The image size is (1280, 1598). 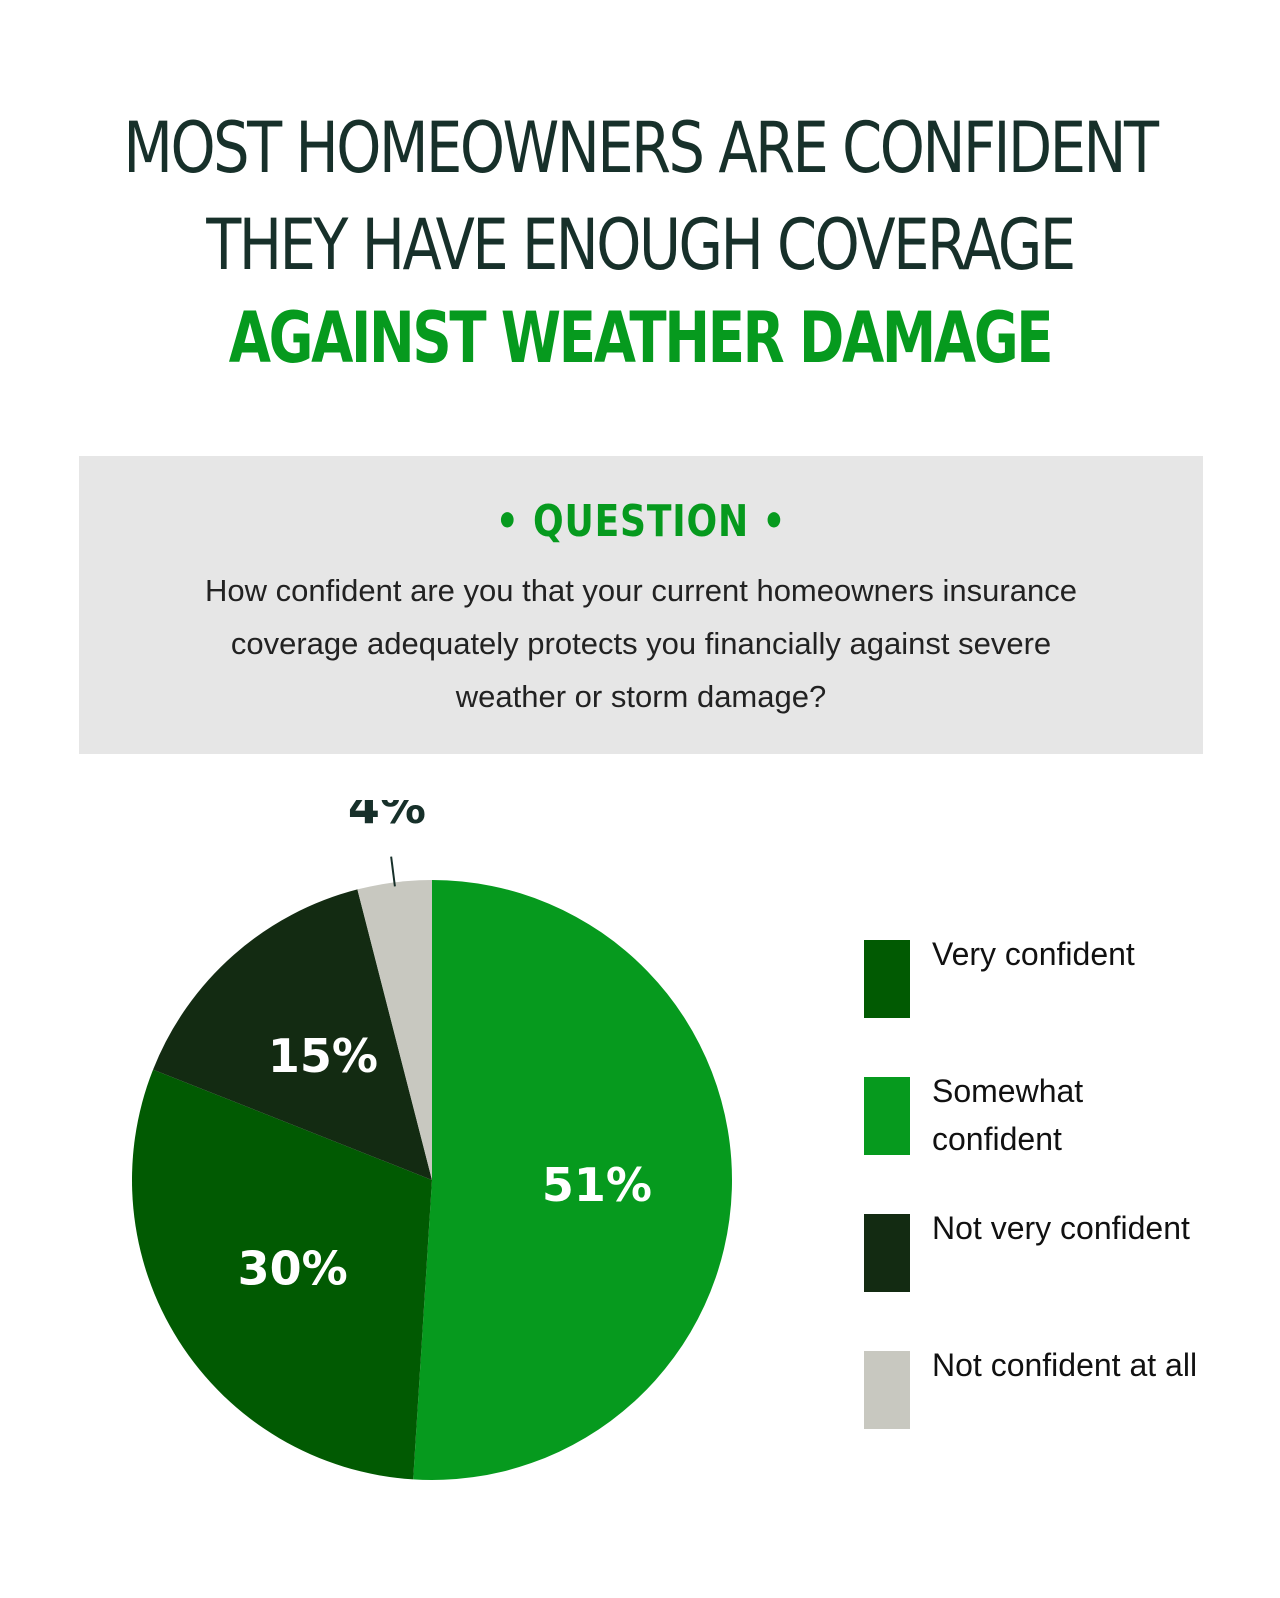 What do you see at coordinates (394, 1030) in the screenshot?
I see `pie-slice-not-confident-at-all` at bounding box center [394, 1030].